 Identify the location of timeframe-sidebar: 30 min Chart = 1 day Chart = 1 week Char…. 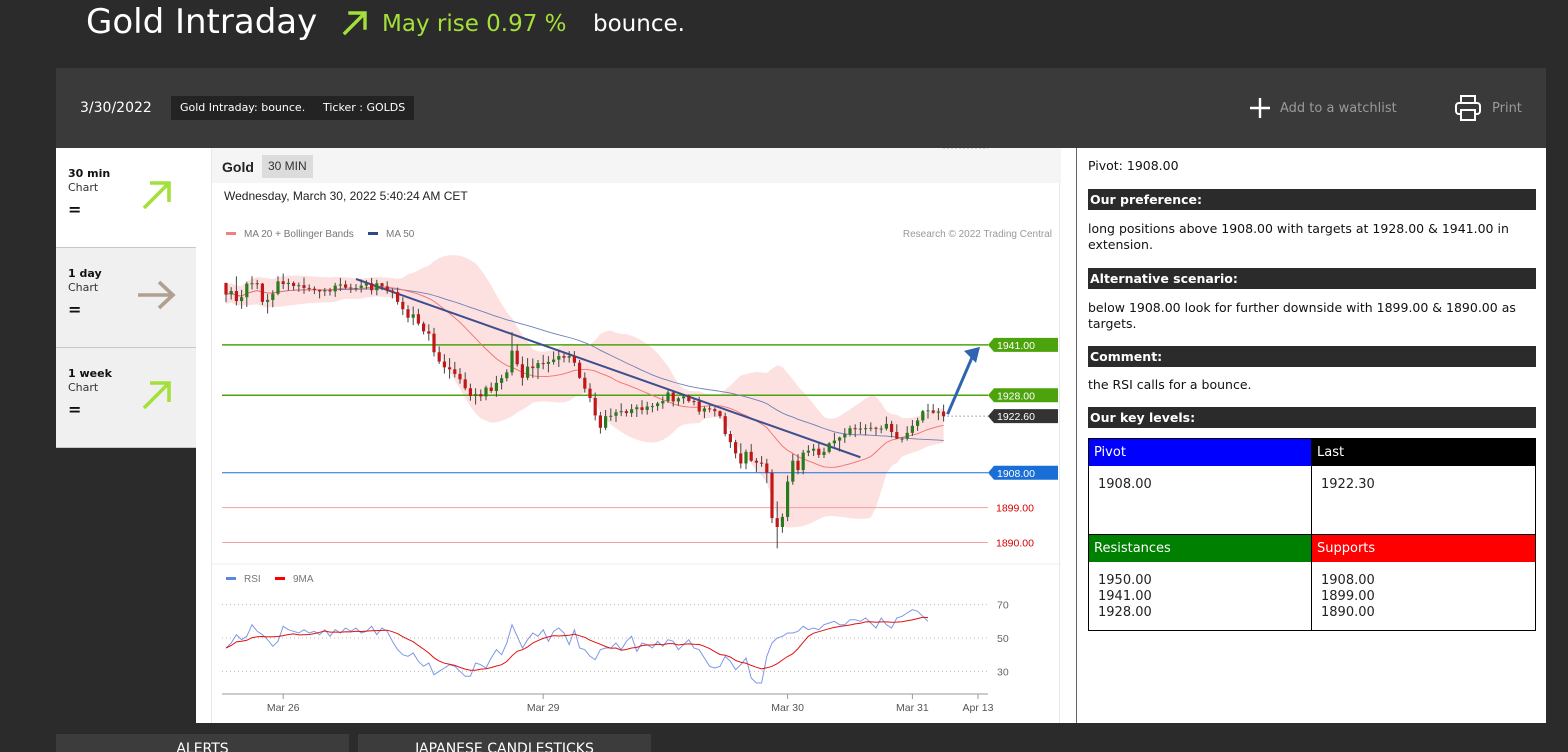
(126, 435).